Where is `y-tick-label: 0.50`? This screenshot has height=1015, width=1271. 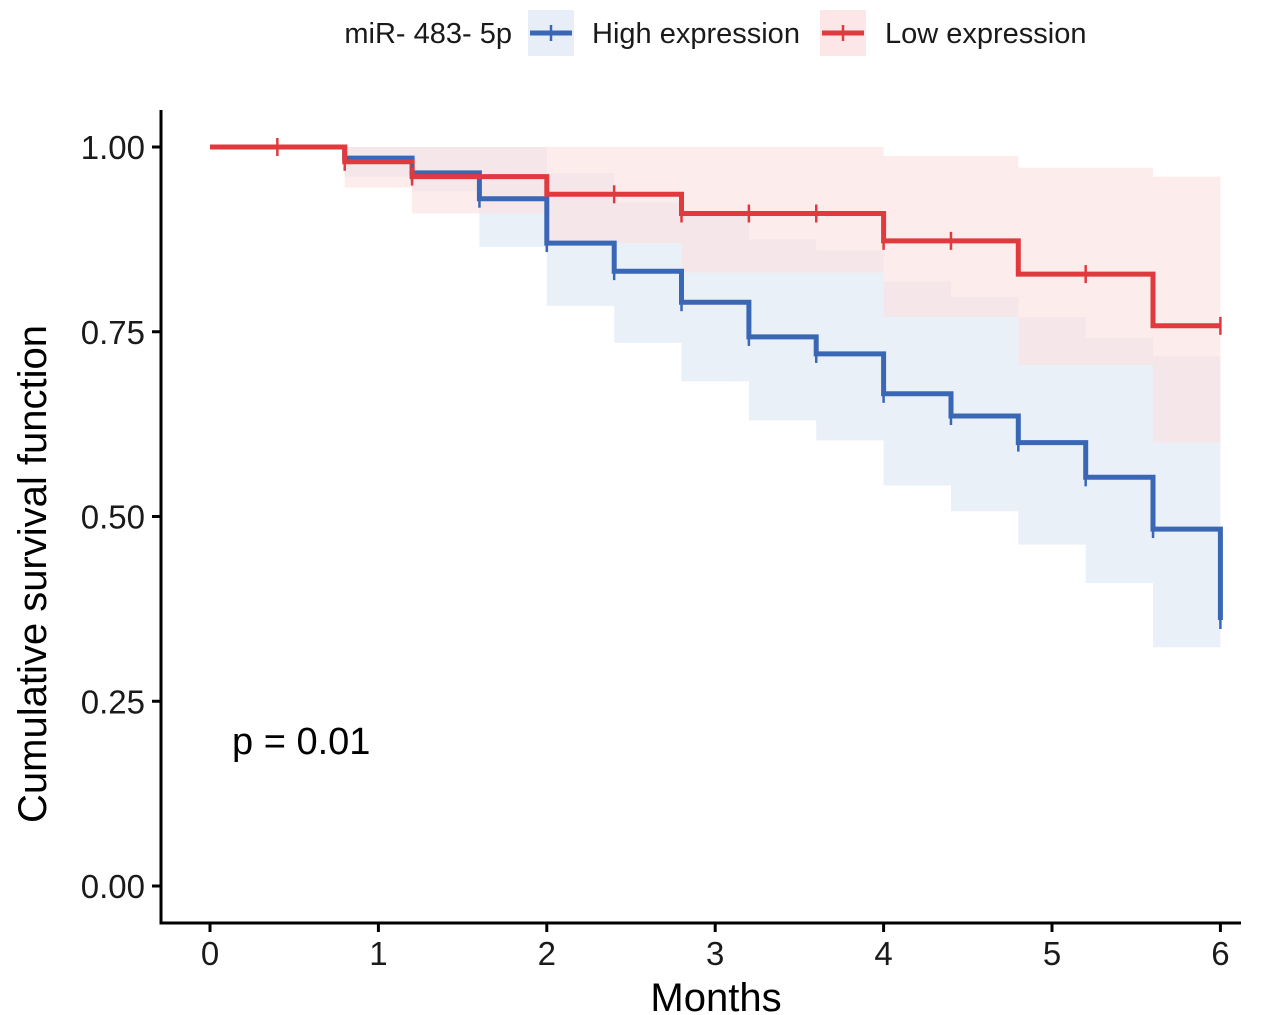 y-tick-label: 0.50 is located at coordinates (113, 517).